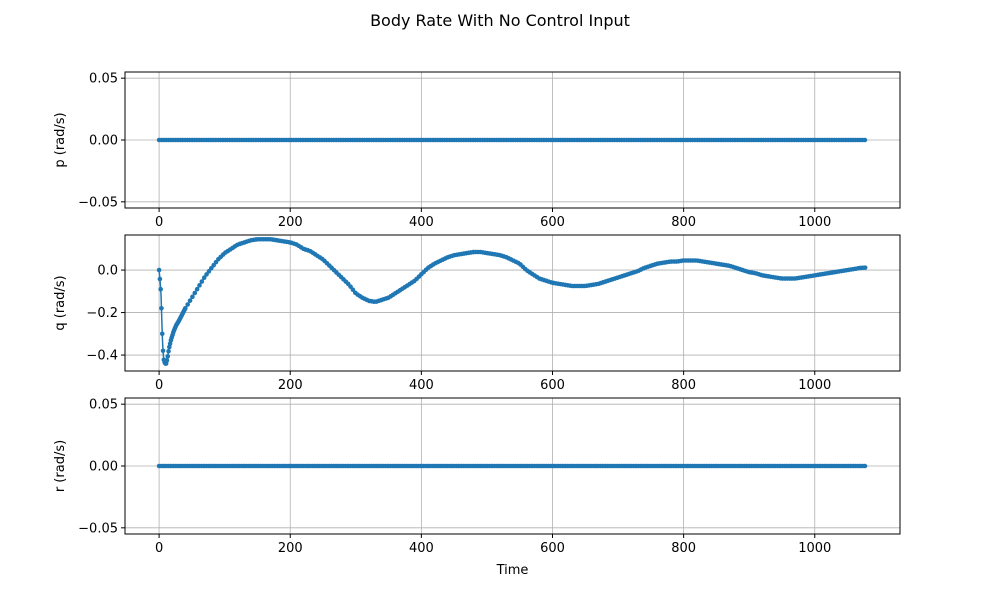 The image size is (1000, 600). Describe the element at coordinates (60, 466) in the screenshot. I see `y-axis-label-r: r (rad/s)` at that location.